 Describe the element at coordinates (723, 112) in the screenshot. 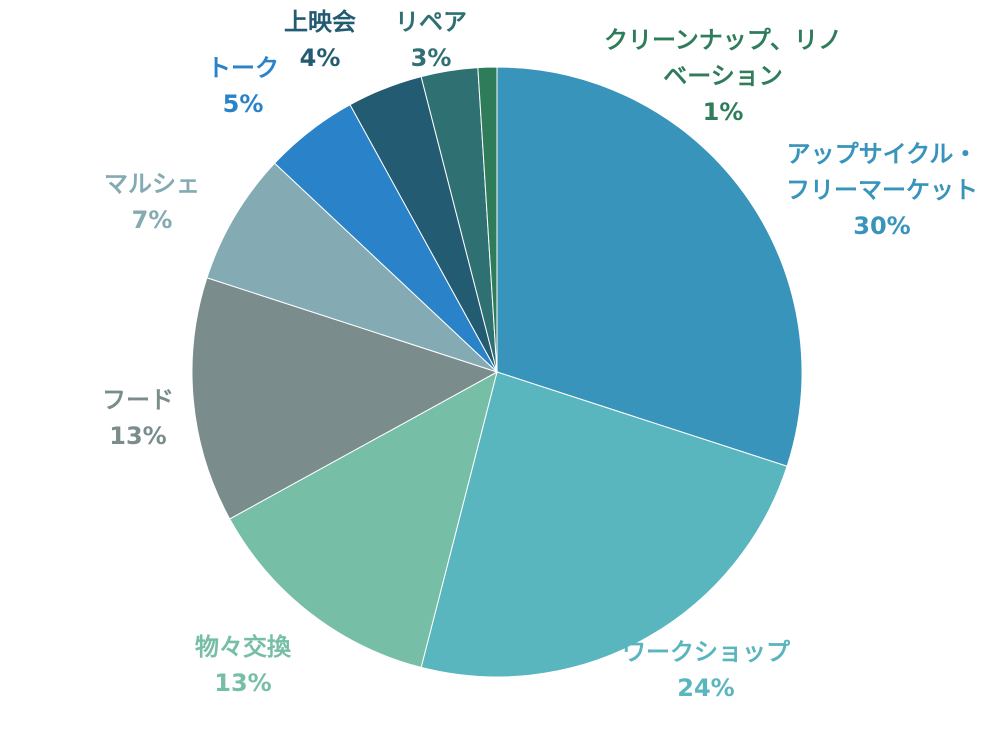

I see `data-label-value: 1%` at that location.